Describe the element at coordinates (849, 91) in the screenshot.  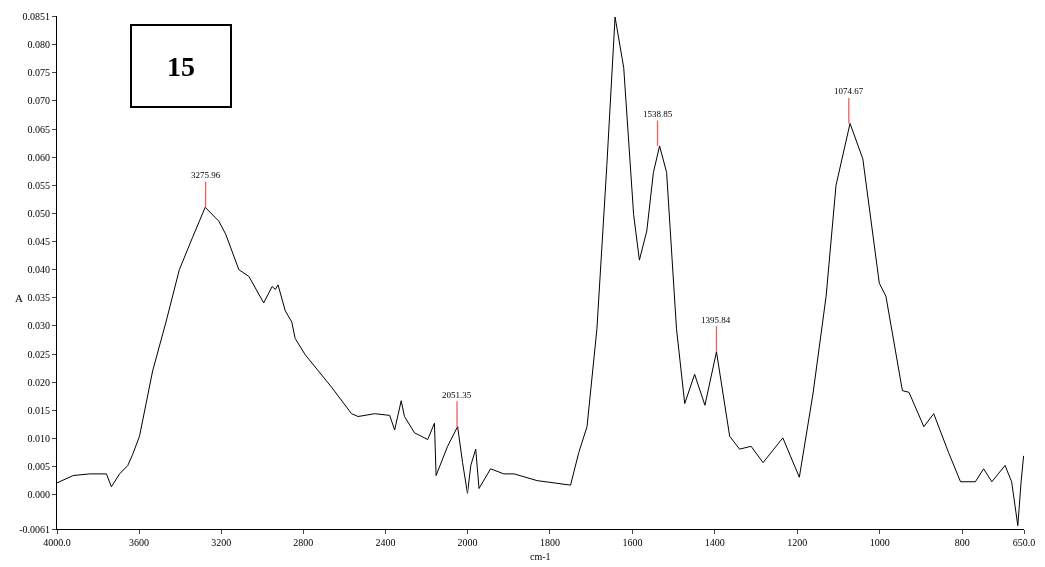
I see `annotation: 1074.67` at that location.